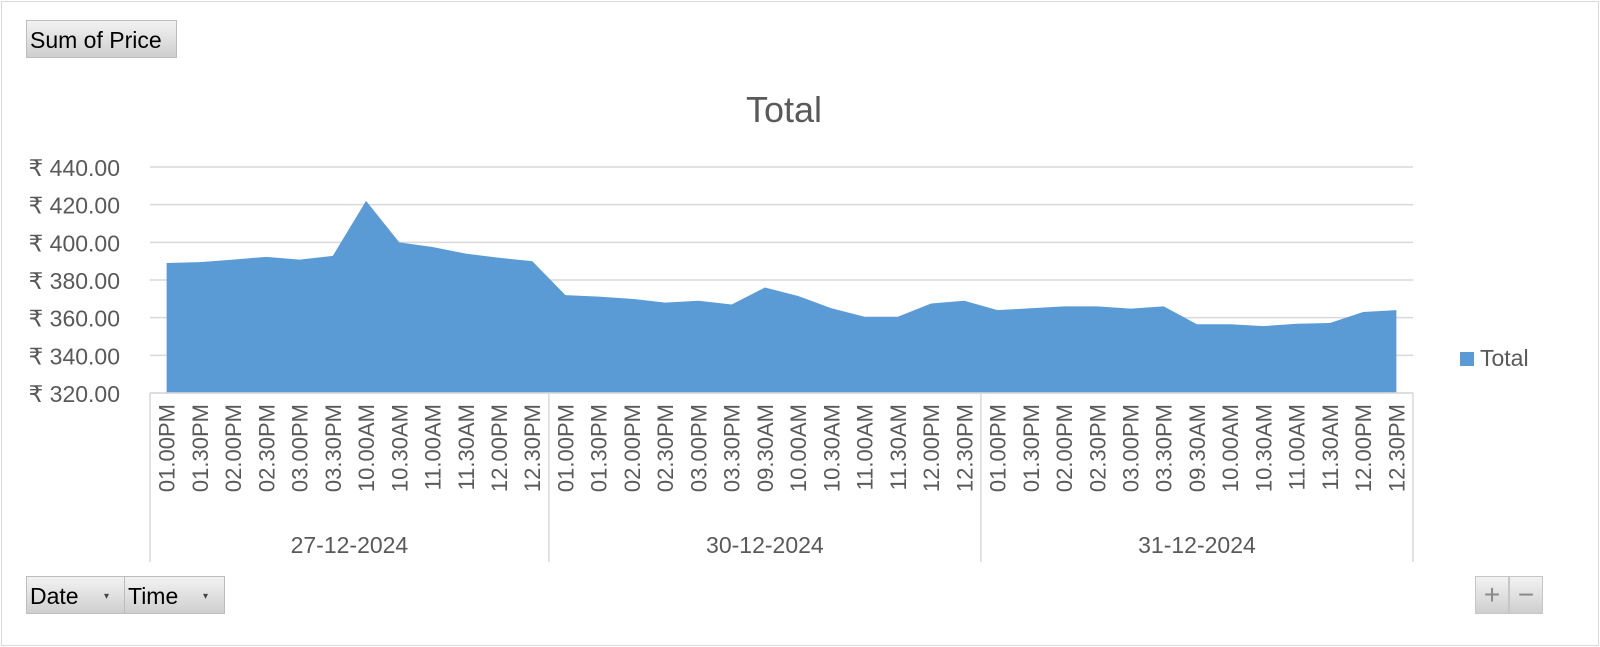  I want to click on x-group-label-date: 27-12-2024, so click(350, 545).